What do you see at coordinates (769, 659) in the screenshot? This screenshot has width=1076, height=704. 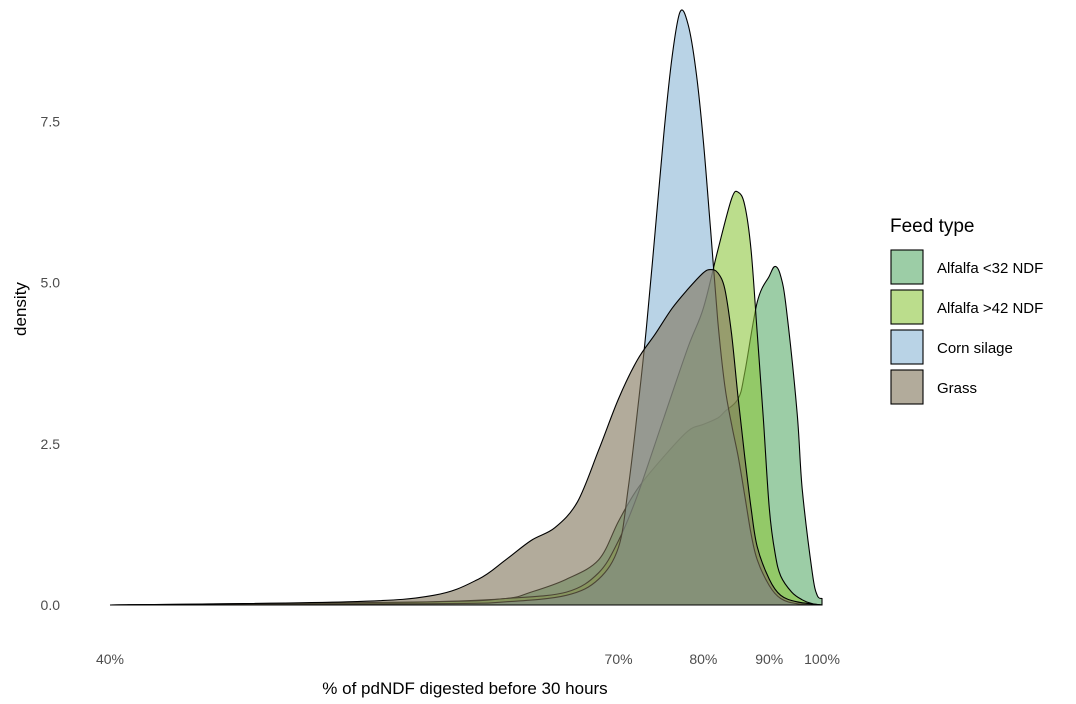 I see `x-tick-label: 90%` at bounding box center [769, 659].